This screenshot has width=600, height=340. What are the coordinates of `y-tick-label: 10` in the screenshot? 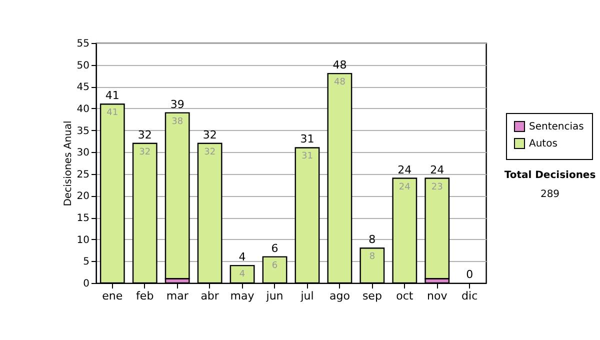 It's located at (83, 240).